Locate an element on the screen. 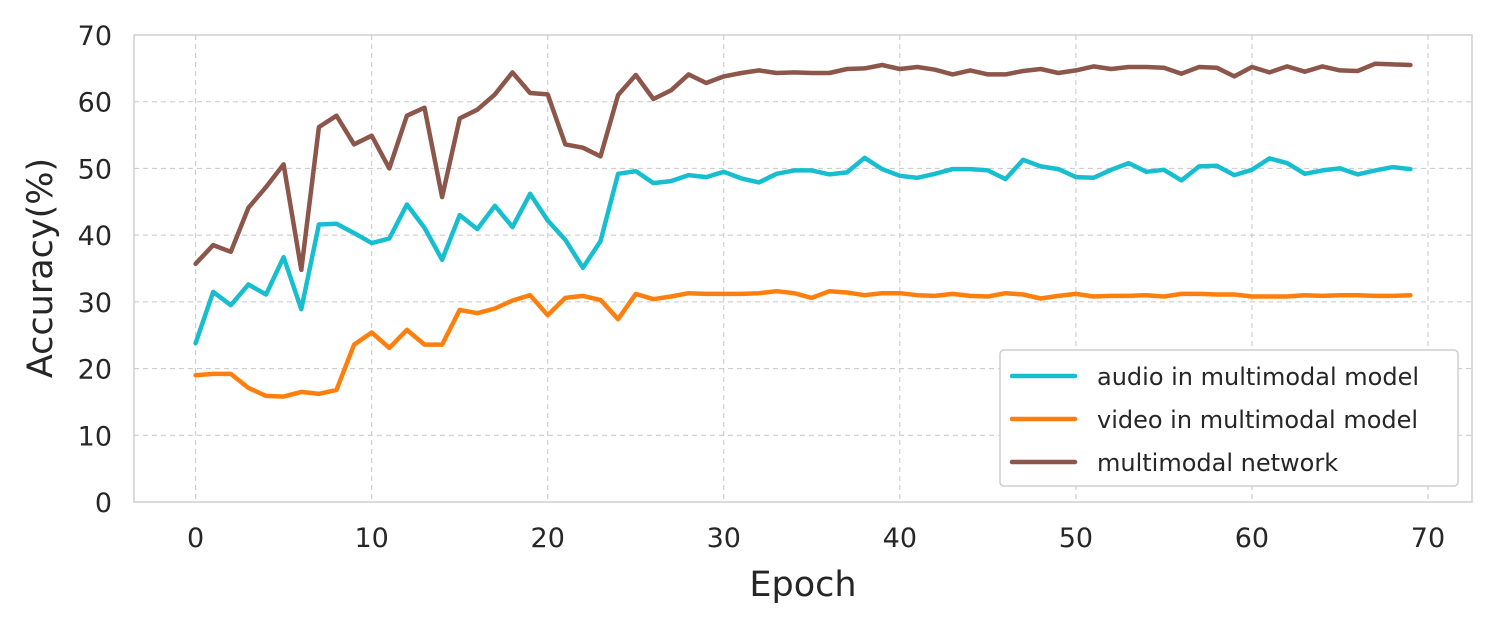 This screenshot has width=1495, height=628. x-tick-label: 60 is located at coordinates (1252, 538).